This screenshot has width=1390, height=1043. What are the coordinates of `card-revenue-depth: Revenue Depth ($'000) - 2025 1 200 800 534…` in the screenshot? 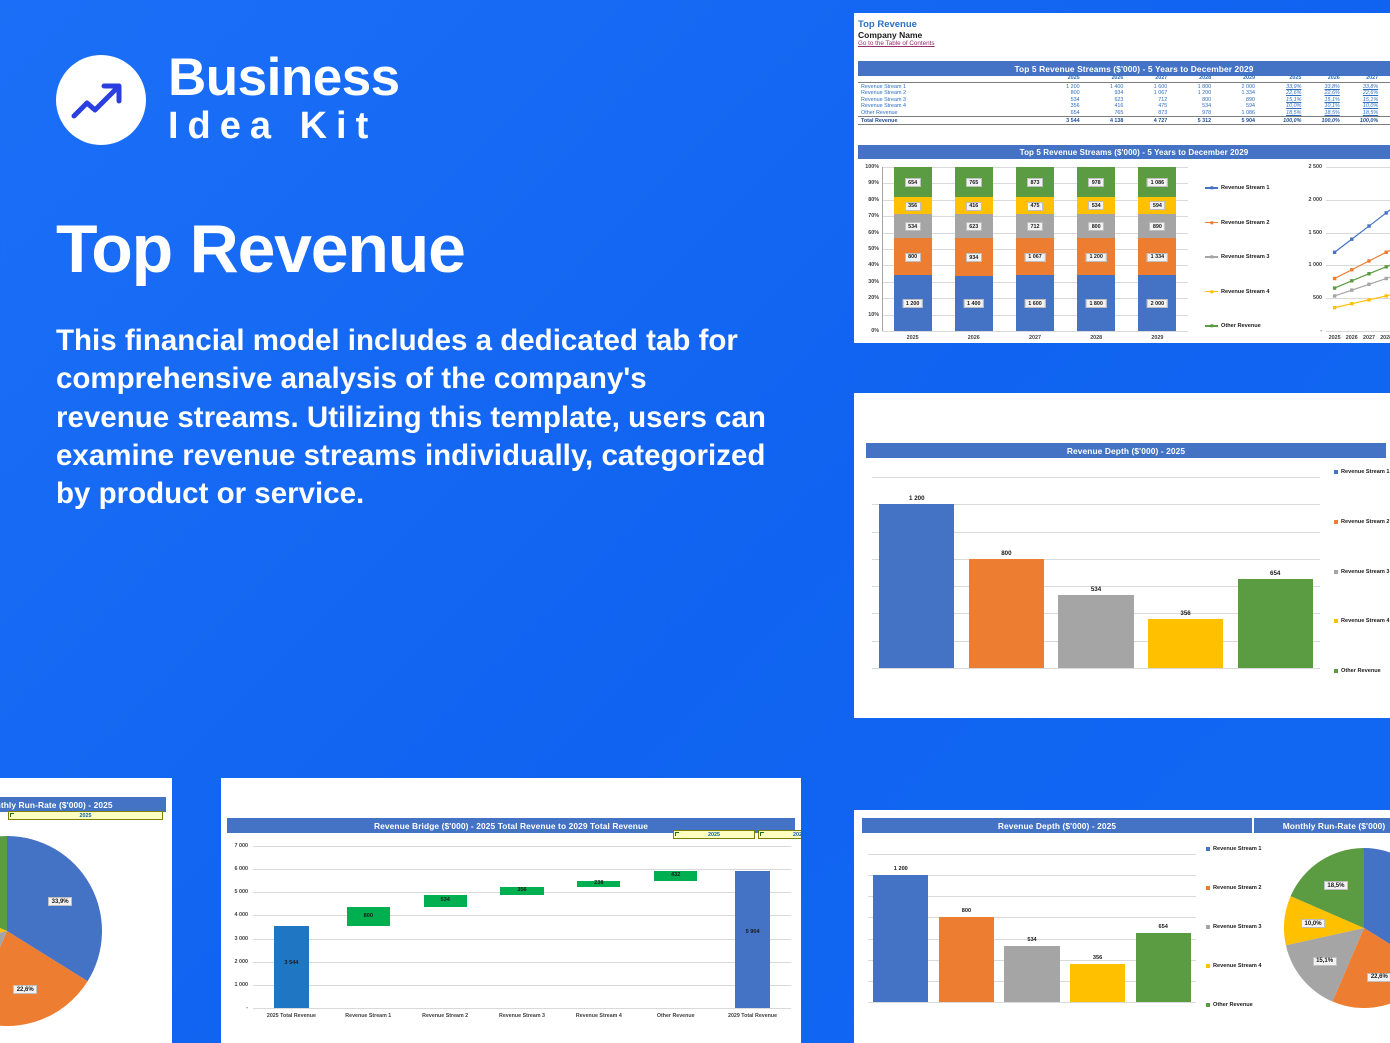 It's located at (1122, 555).